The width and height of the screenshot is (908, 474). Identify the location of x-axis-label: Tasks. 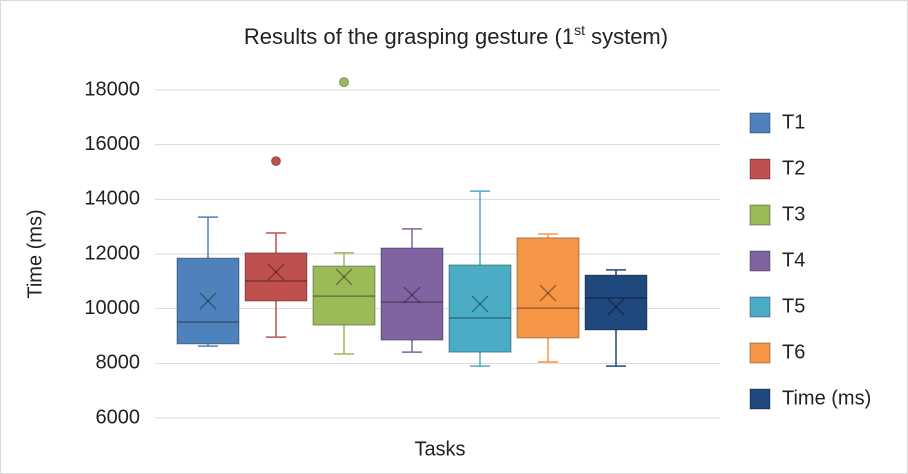
(439, 449).